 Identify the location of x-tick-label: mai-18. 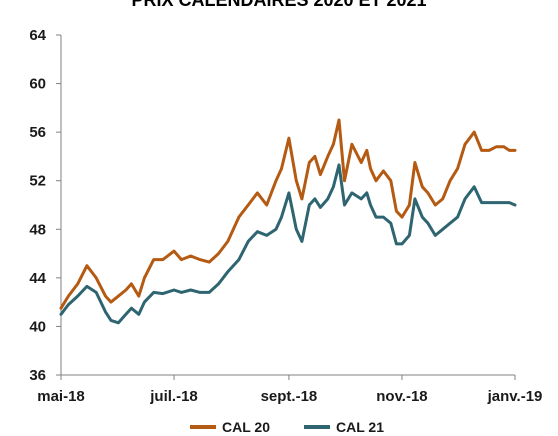
(61, 396).